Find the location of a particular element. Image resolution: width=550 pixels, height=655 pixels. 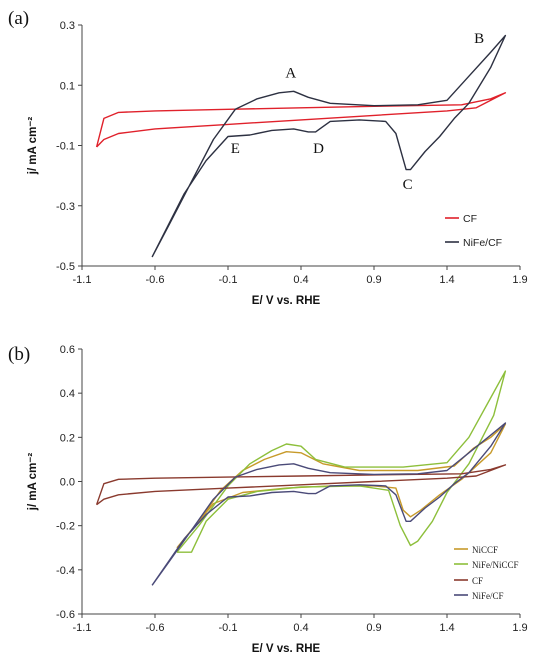

y-tick-label: -0.4 is located at coordinates (65, 571).